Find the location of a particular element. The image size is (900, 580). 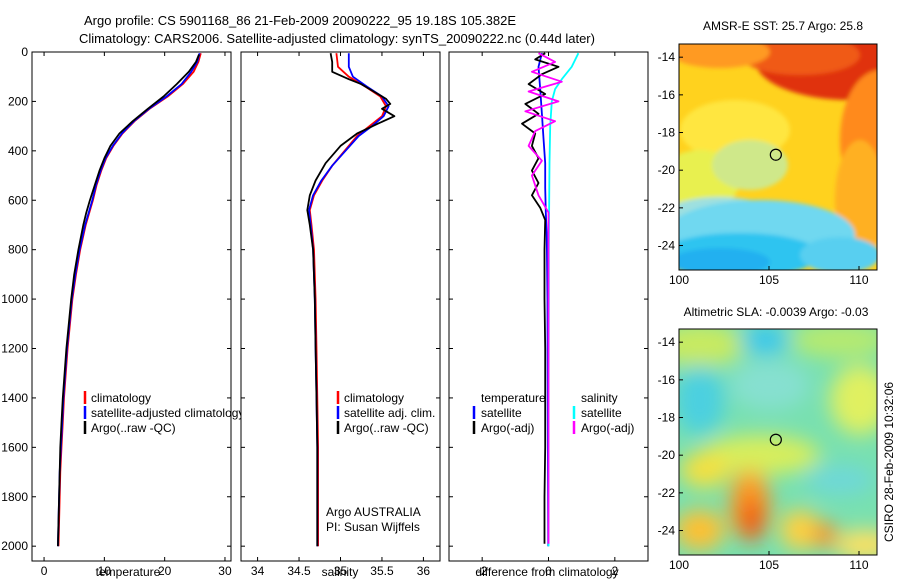

difference-xlabel: difference from climatology is located at coordinates (546, 572).